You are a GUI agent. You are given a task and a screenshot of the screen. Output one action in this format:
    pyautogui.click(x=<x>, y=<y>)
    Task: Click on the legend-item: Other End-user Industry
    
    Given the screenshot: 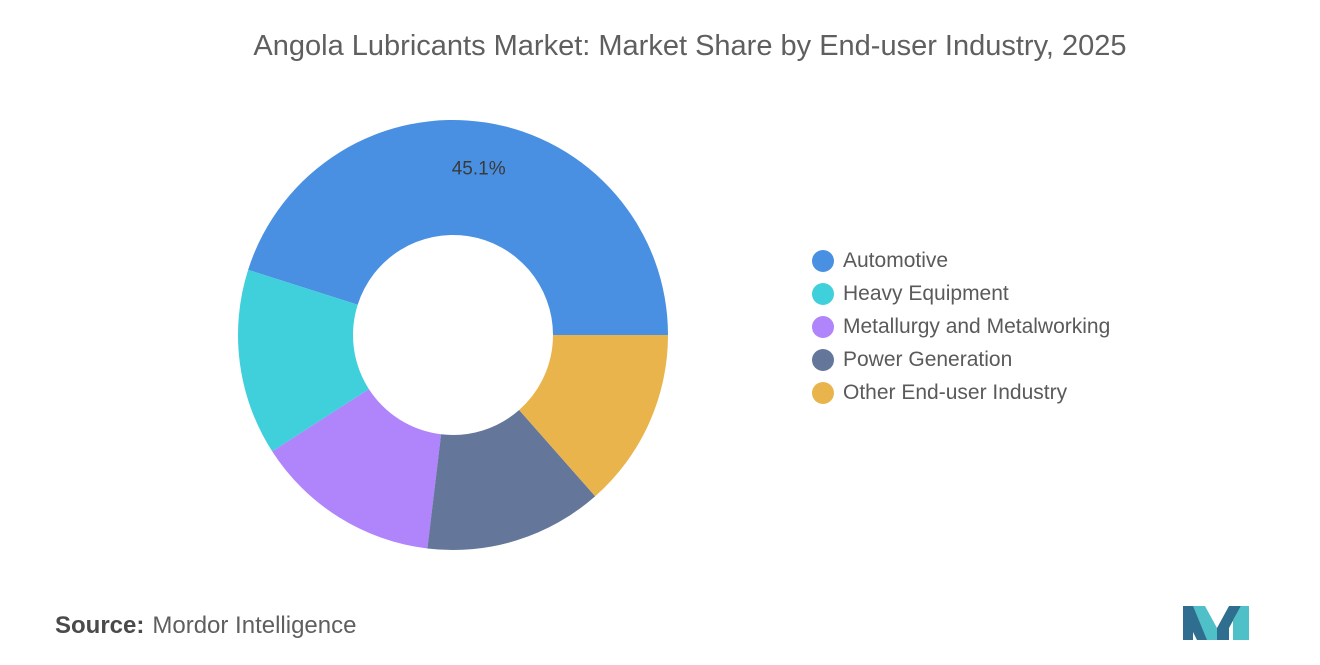 What is the action you would take?
    pyautogui.click(x=961, y=392)
    